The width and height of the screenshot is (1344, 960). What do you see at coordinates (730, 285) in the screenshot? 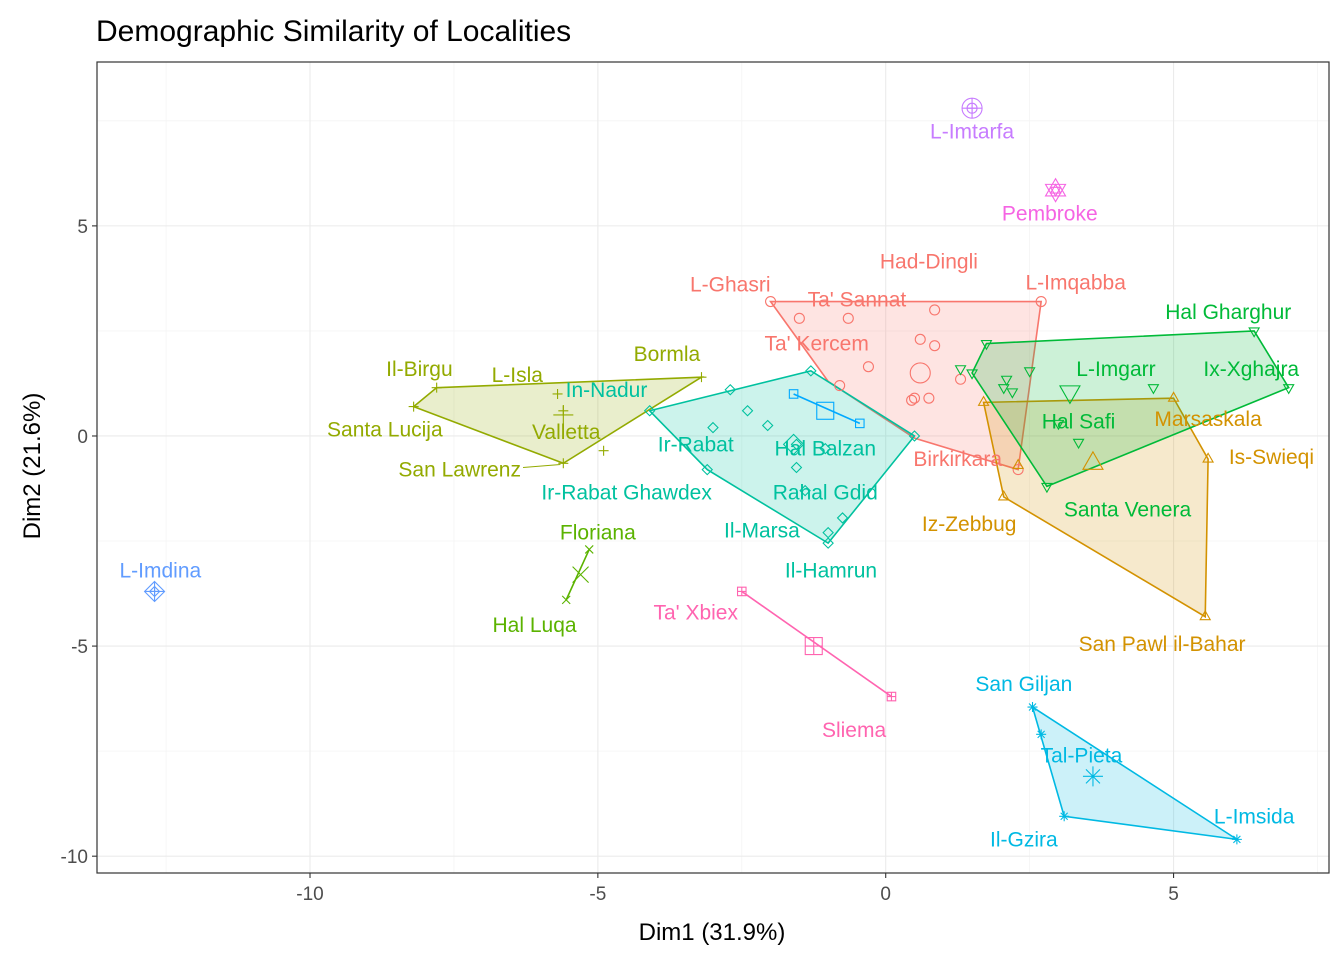
I see `point-label: L-Ghasri` at bounding box center [730, 285].